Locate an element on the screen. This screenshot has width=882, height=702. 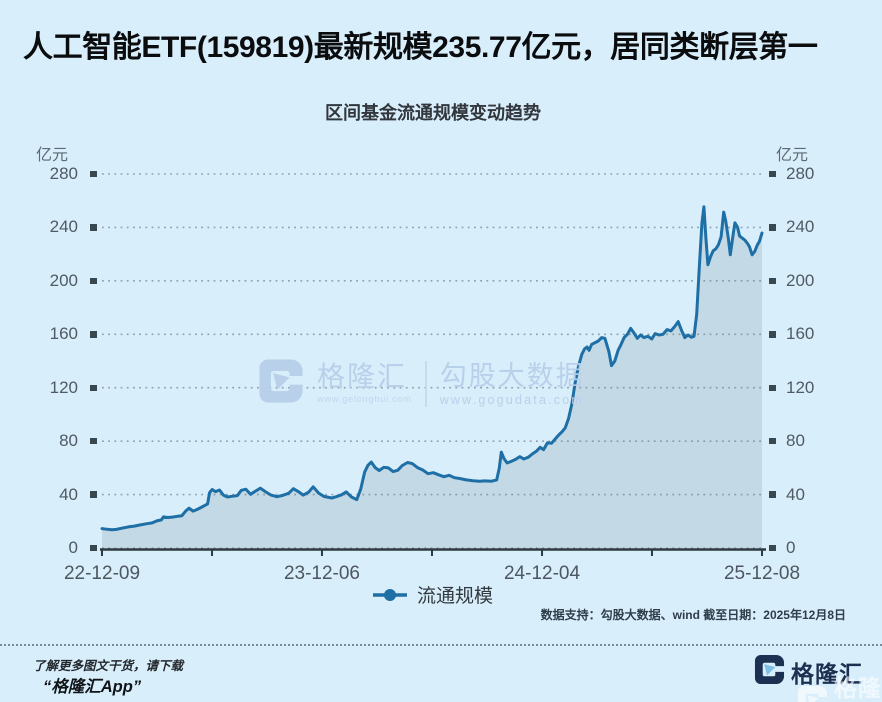
page-title: 人工智能ETF(159819)最新规模235.77亿元，居同类断层第一 is located at coordinates (420, 47).